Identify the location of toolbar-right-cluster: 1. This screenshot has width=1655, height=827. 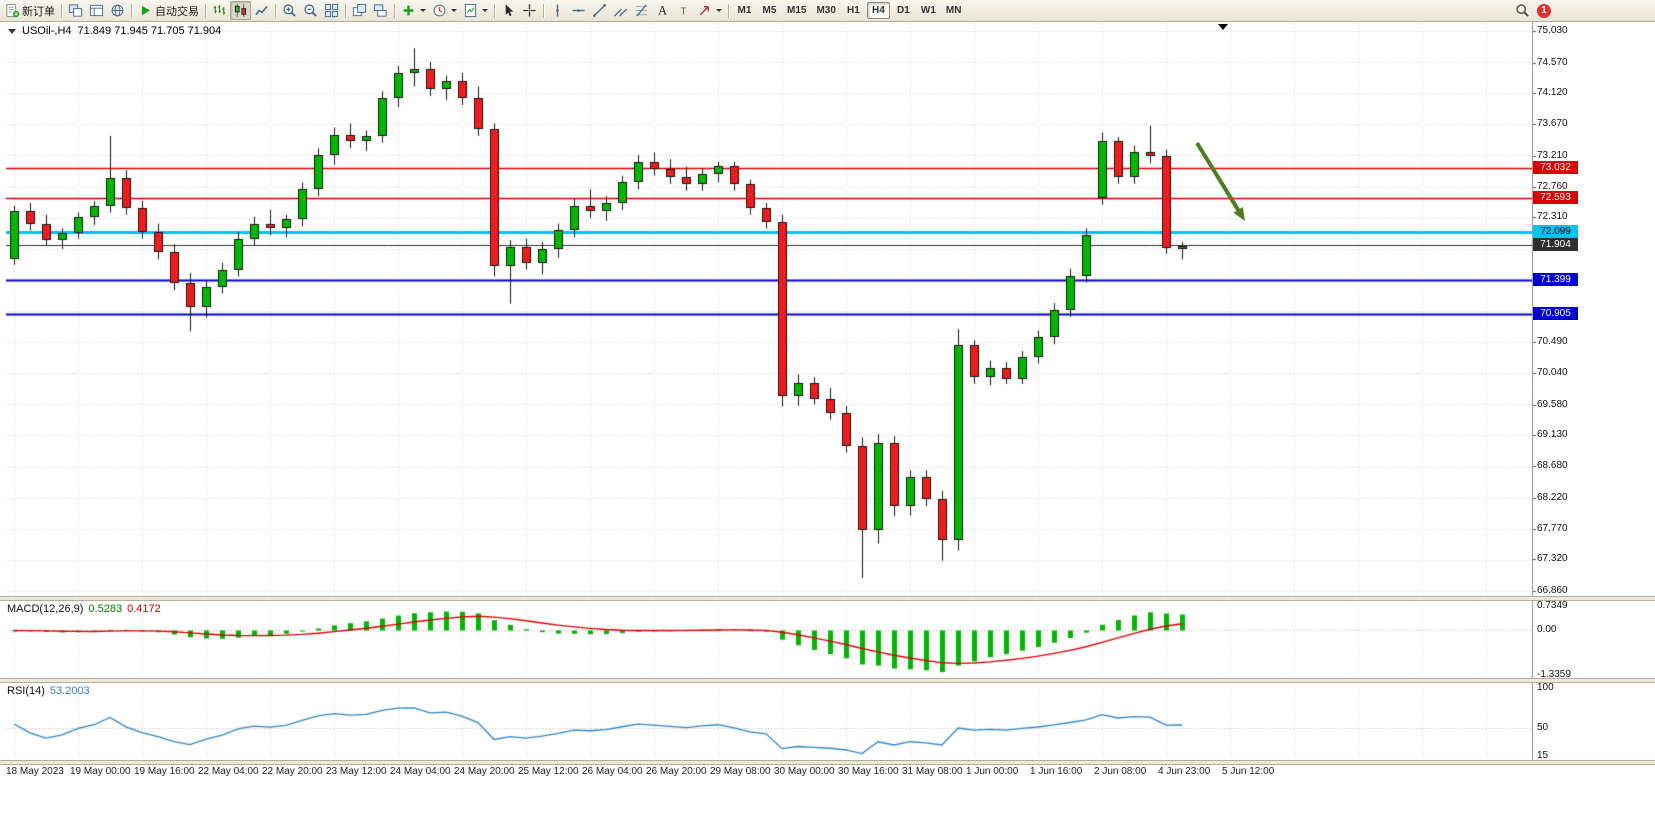
(1531, 10).